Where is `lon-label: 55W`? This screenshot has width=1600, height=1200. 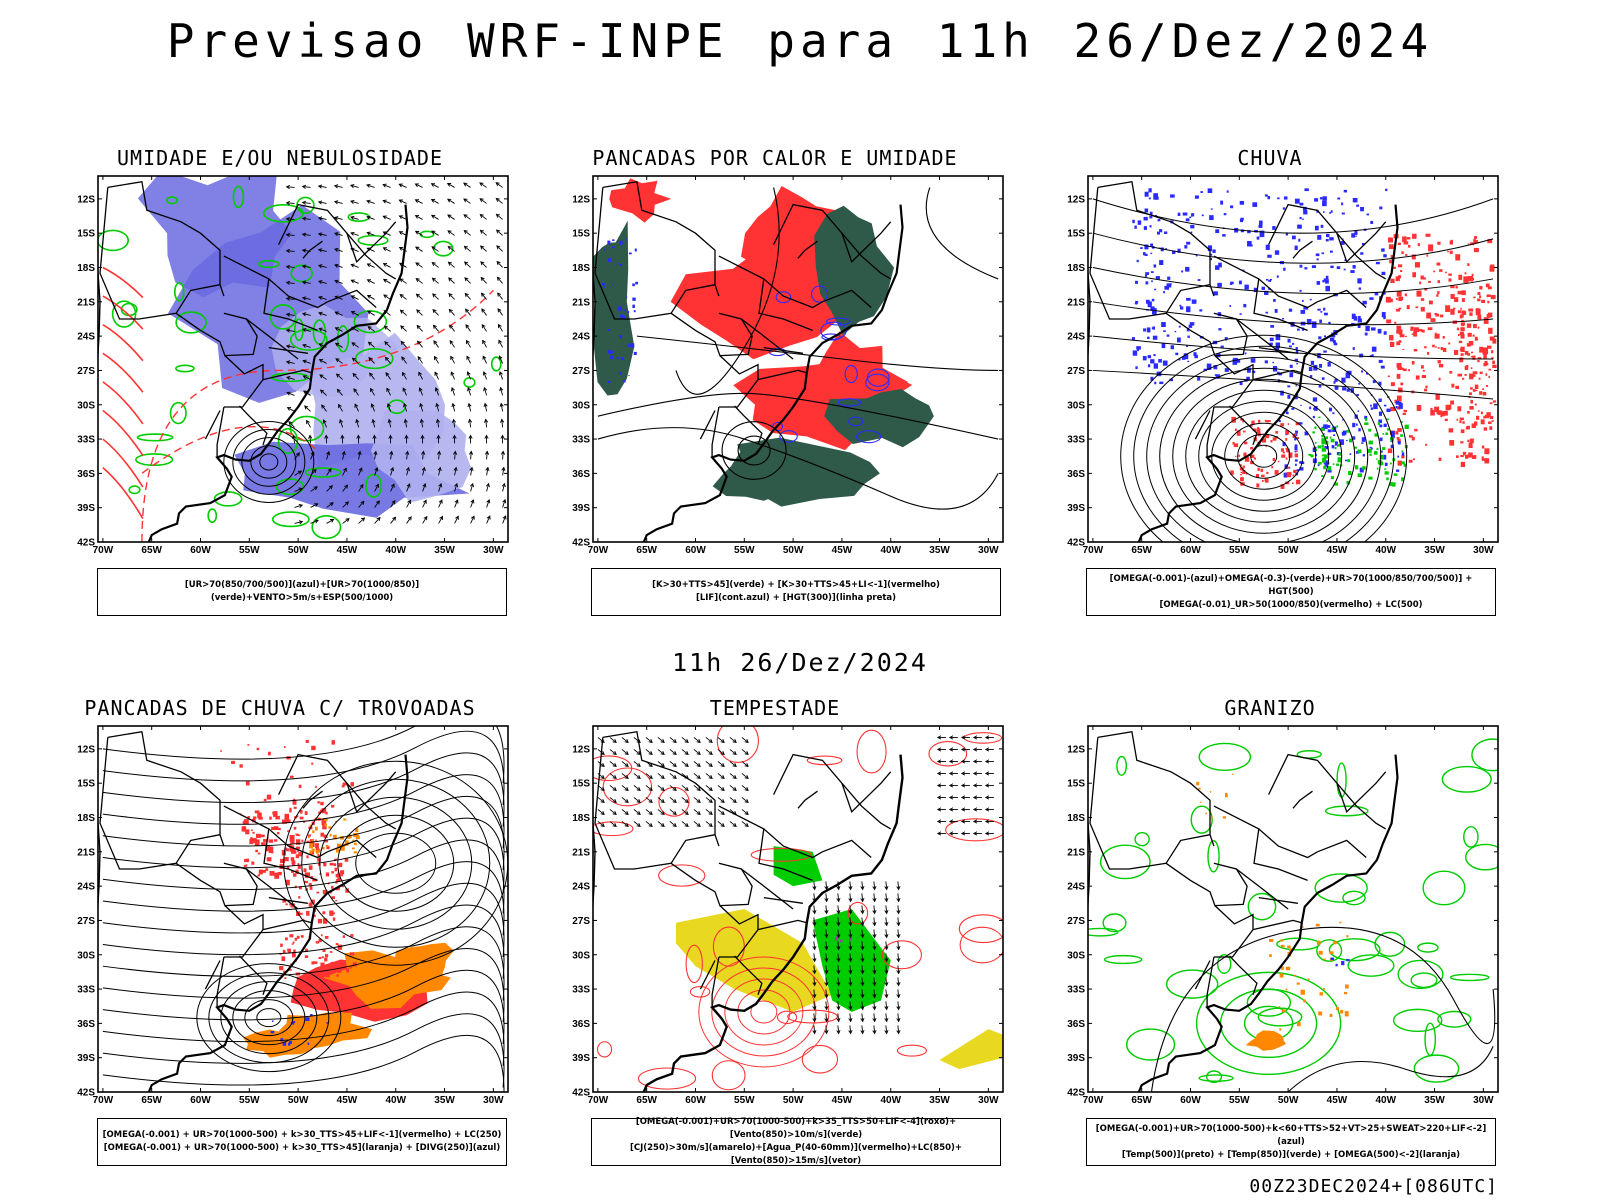
lon-label: 55W is located at coordinates (249, 1100).